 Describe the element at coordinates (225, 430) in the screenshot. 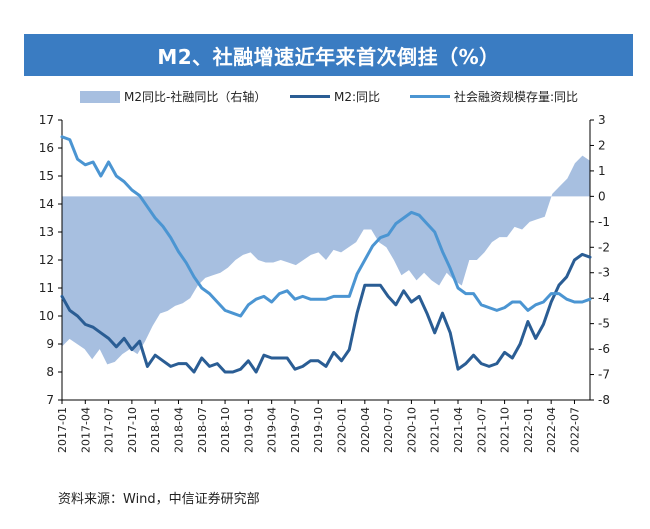

I see `x-tick-label: 2018-10` at that location.